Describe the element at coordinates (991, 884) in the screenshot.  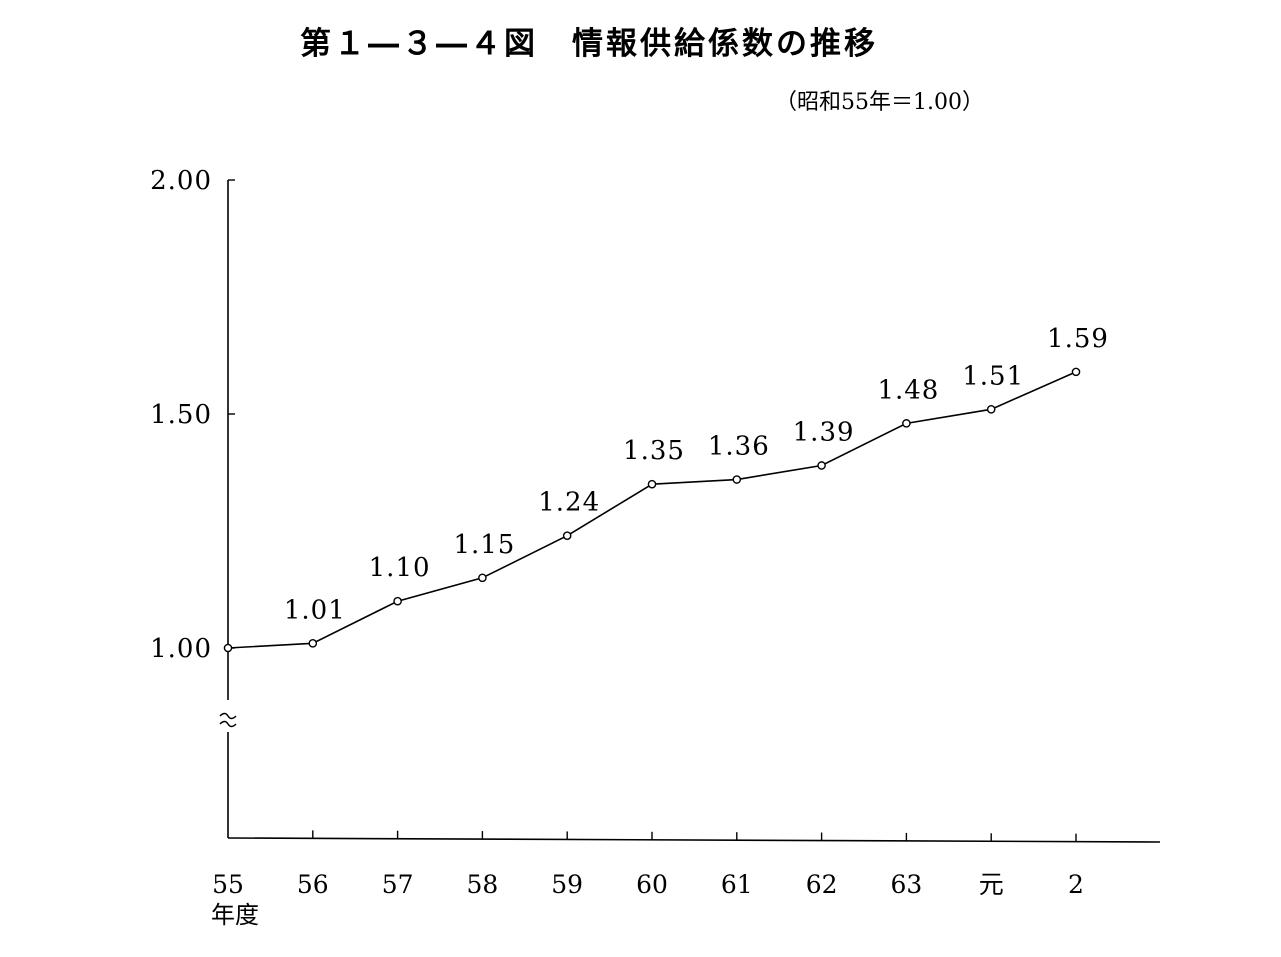
I see `x-tick-label: 元` at that location.